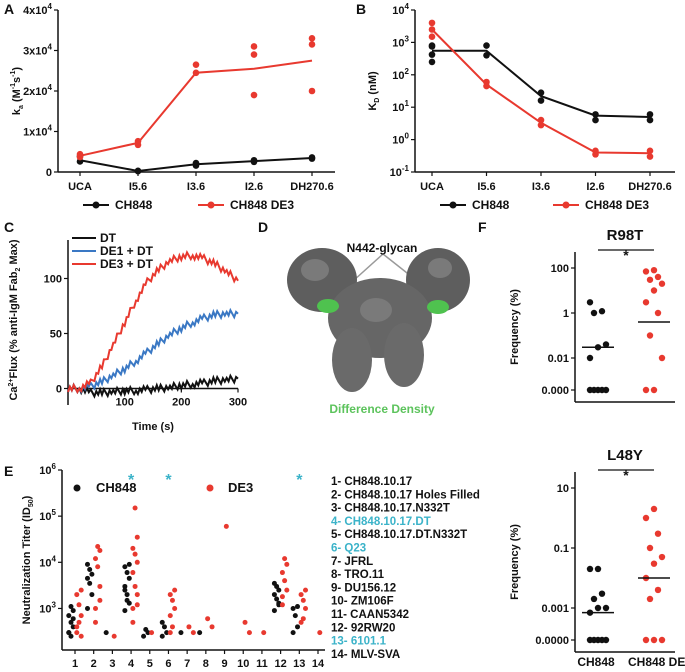 This screenshot has width=685, height=672. I want to click on panel-e-key-item: 13- 6101.1, so click(359, 642).